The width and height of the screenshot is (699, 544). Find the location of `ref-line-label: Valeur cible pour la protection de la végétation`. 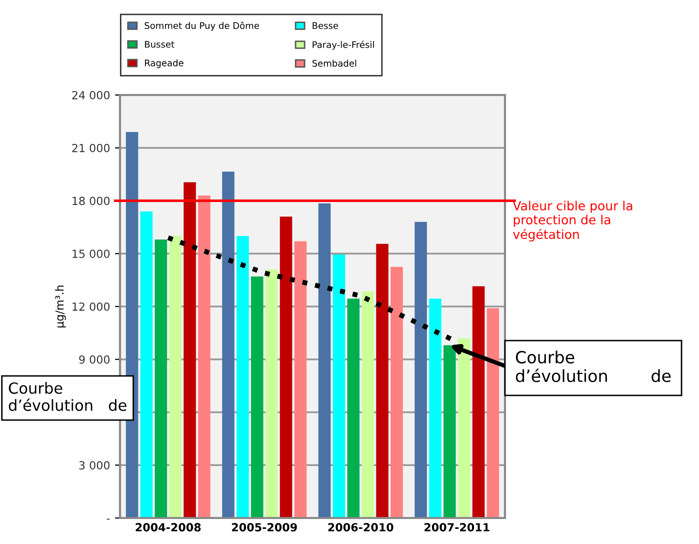

ref-line-label: Valeur cible pour la protection de la végétation is located at coordinates (572, 221).